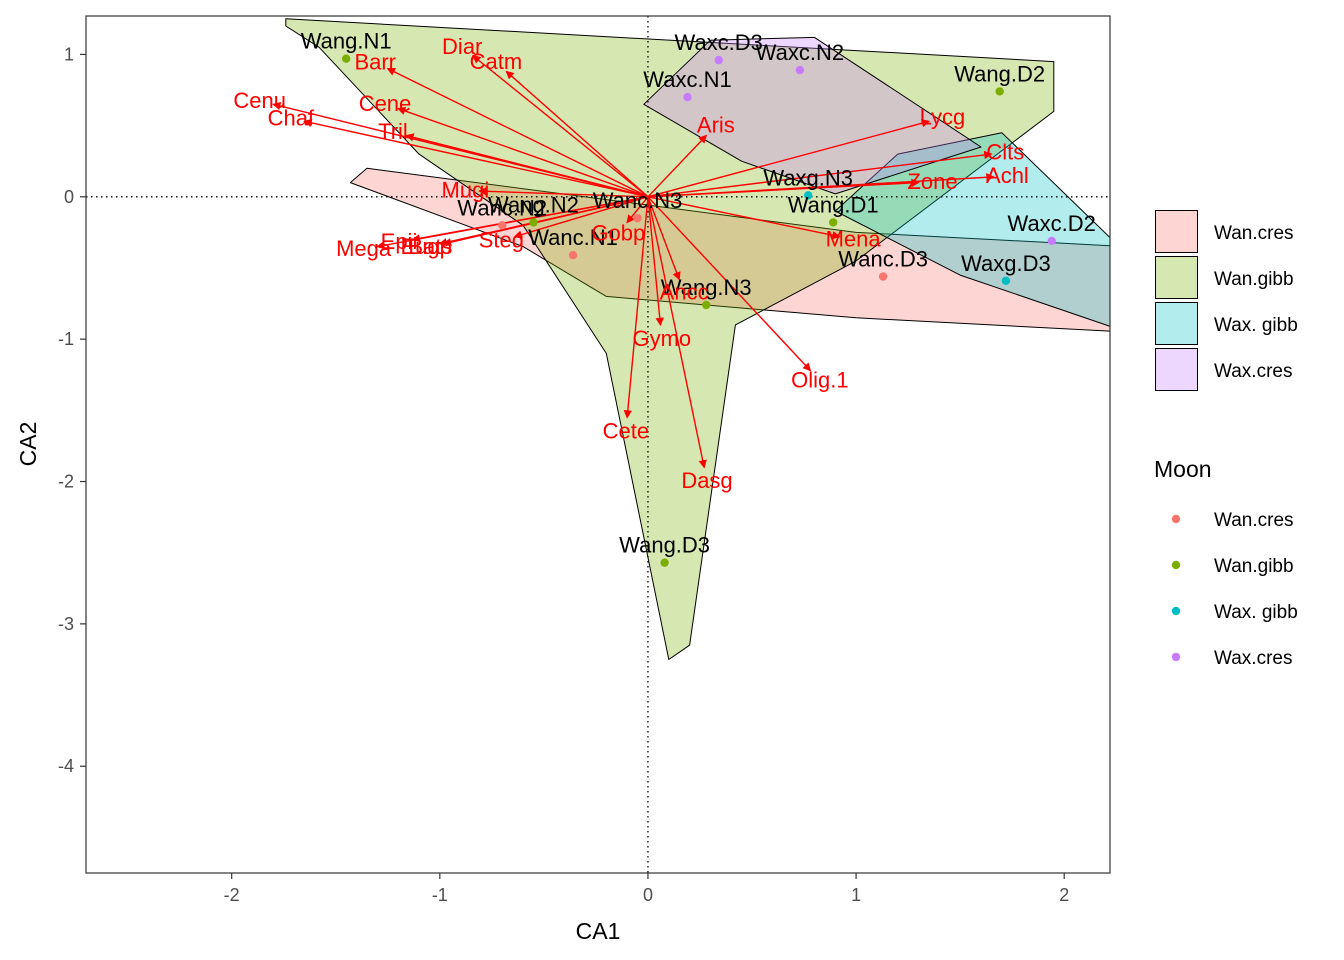 This screenshot has width=1344, height=960. I want to click on legend-fill-key-wax-cres, so click(1176, 369).